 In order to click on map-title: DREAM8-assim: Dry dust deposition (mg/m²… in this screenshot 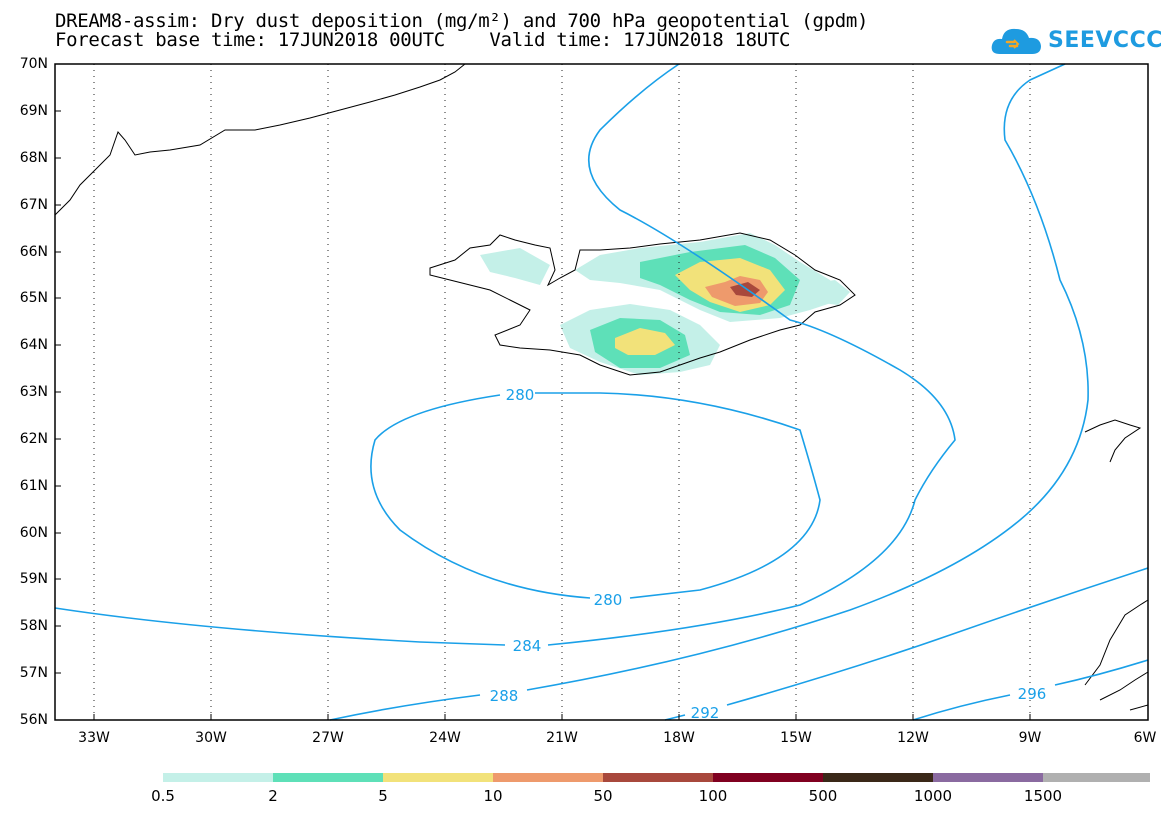, I will do `click(462, 21)`.